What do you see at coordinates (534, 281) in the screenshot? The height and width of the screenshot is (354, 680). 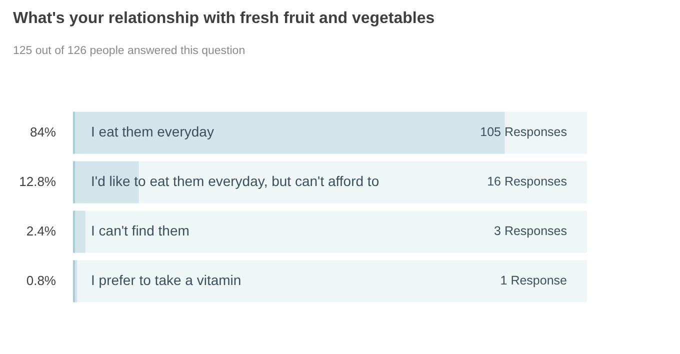 I see `annotation: 1 Response` at bounding box center [534, 281].